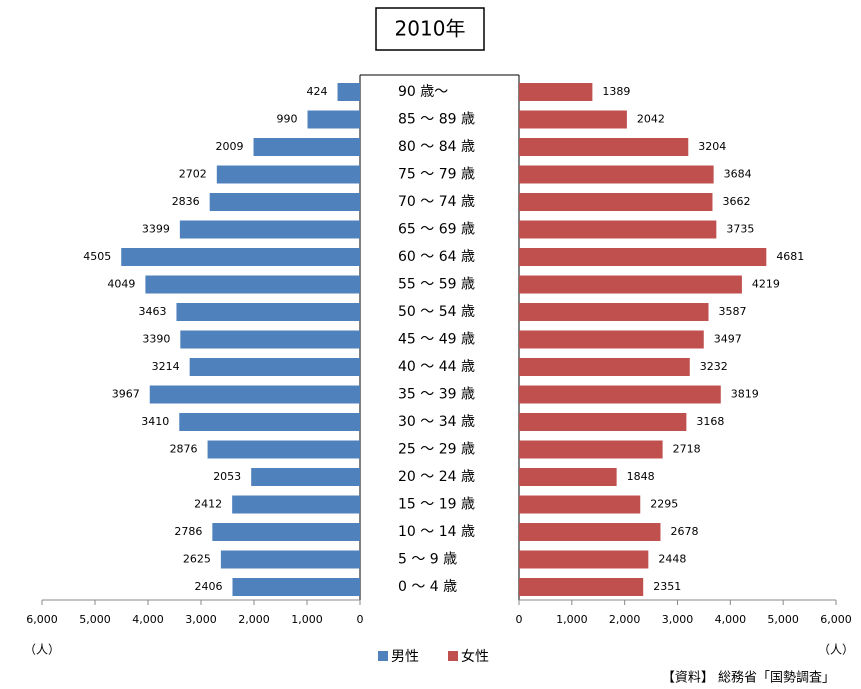 The image size is (861, 689). Describe the element at coordinates (166, 366) in the screenshot. I see `data-label: 3214` at that location.